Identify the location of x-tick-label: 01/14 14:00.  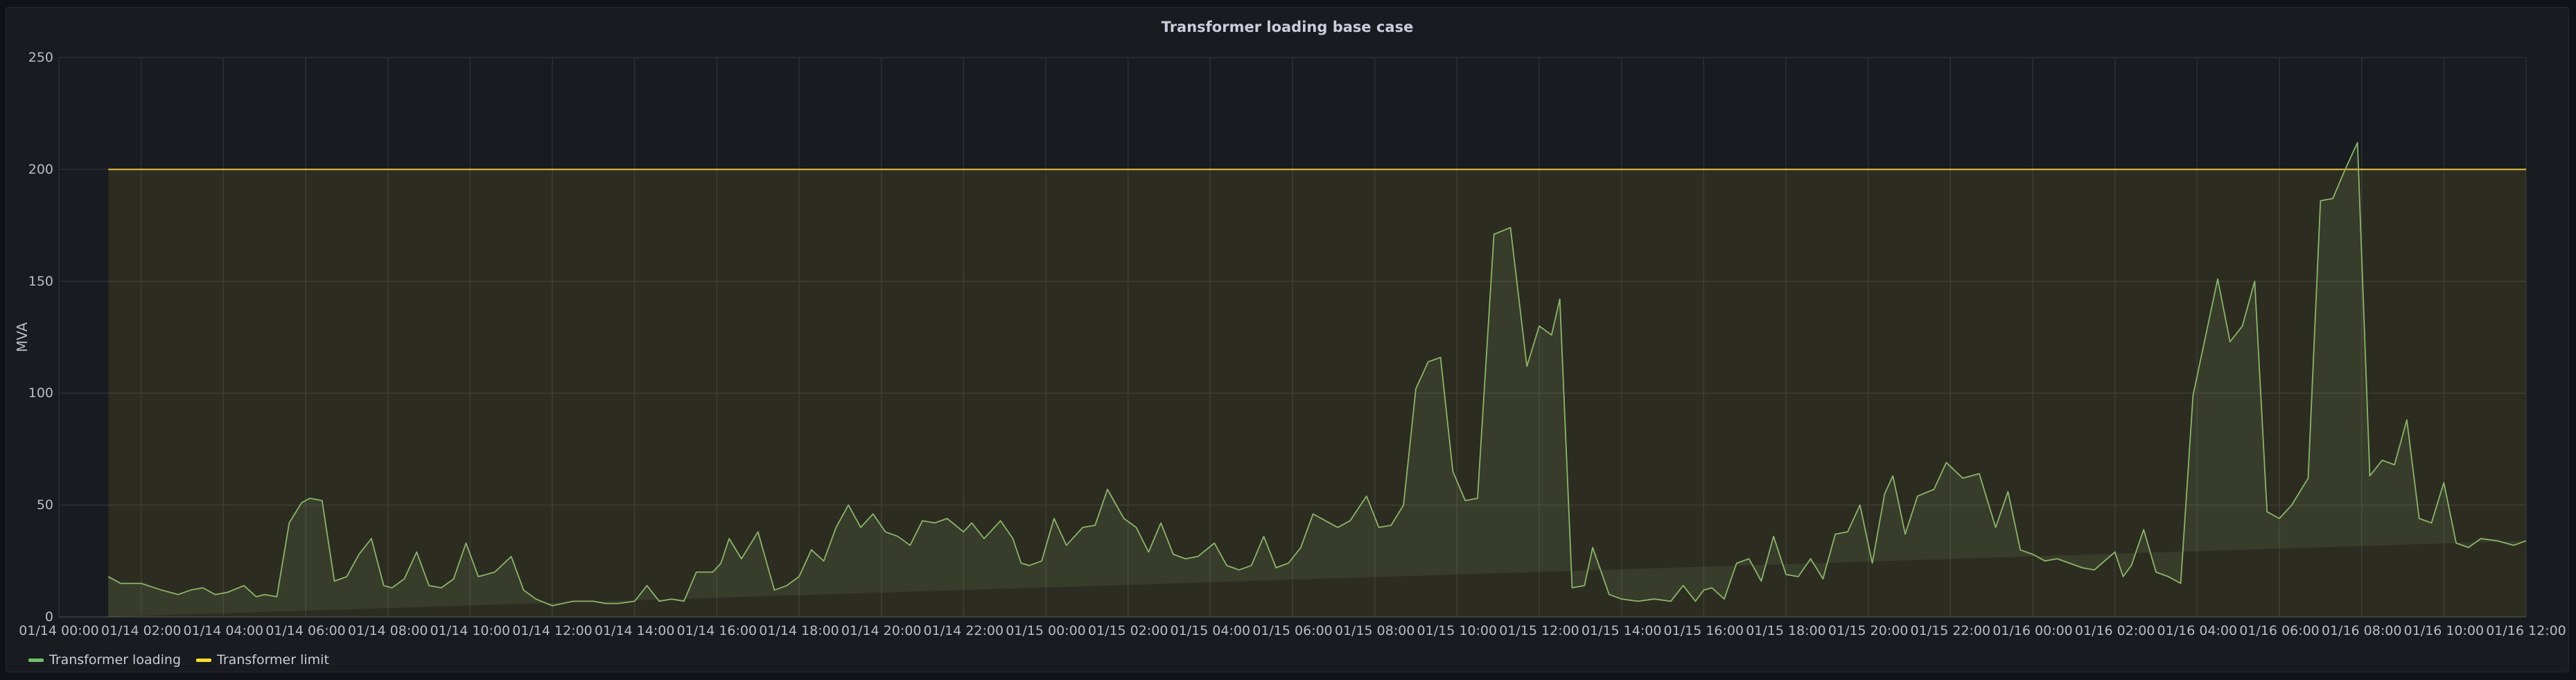
(635, 630).